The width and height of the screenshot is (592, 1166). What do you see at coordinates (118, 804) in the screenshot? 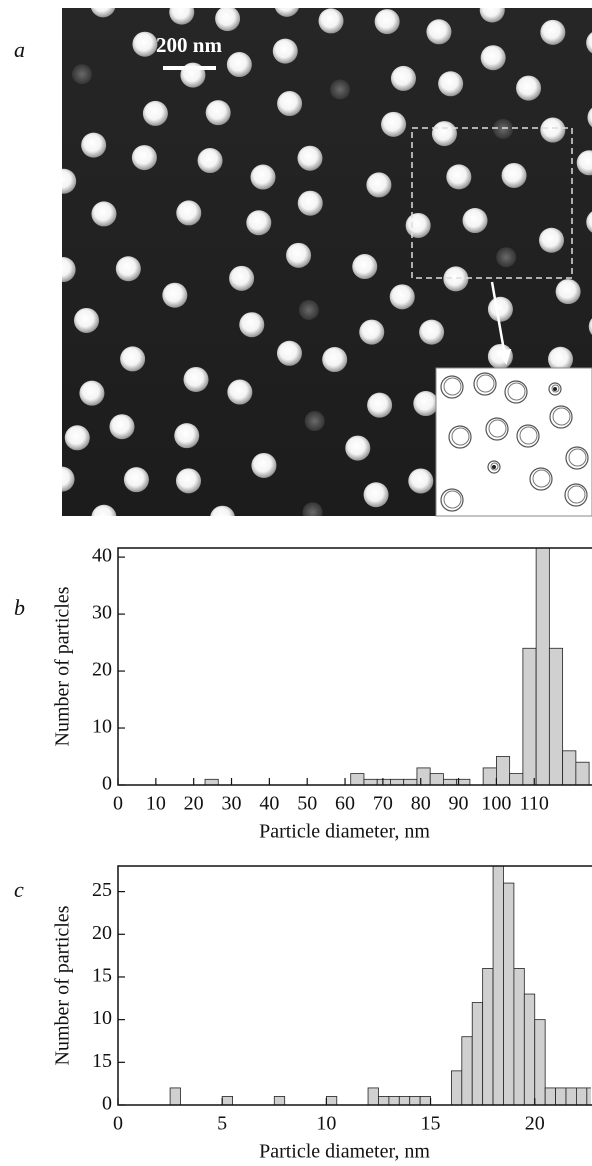
I see `x-tick-label: 0` at bounding box center [118, 804].